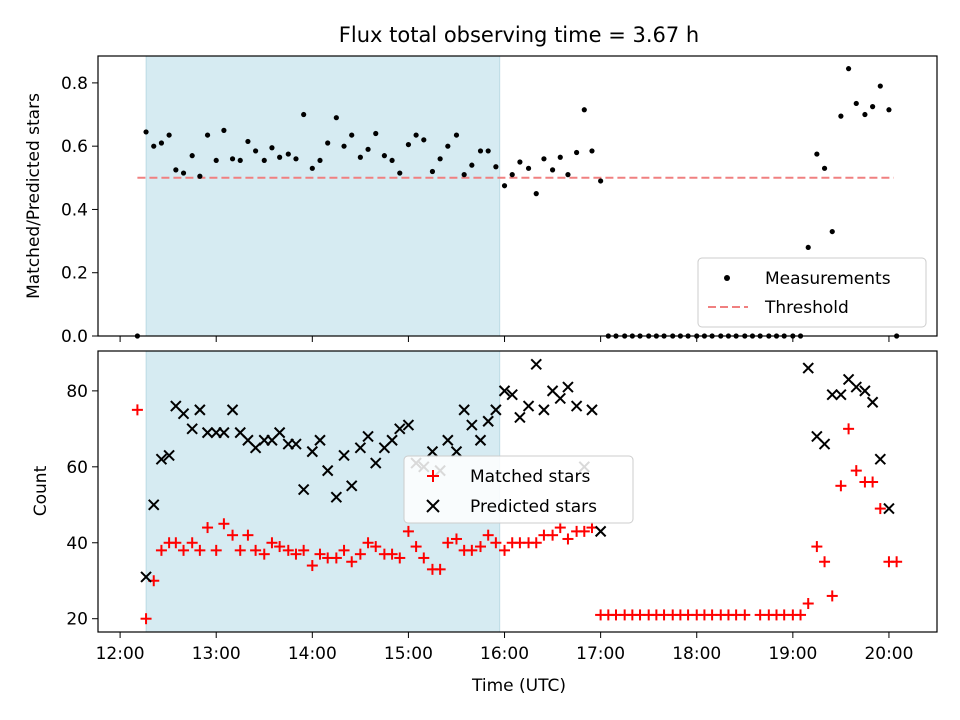  What do you see at coordinates (828, 279) in the screenshot?
I see `legend-measurements-label: Measurements` at bounding box center [828, 279].